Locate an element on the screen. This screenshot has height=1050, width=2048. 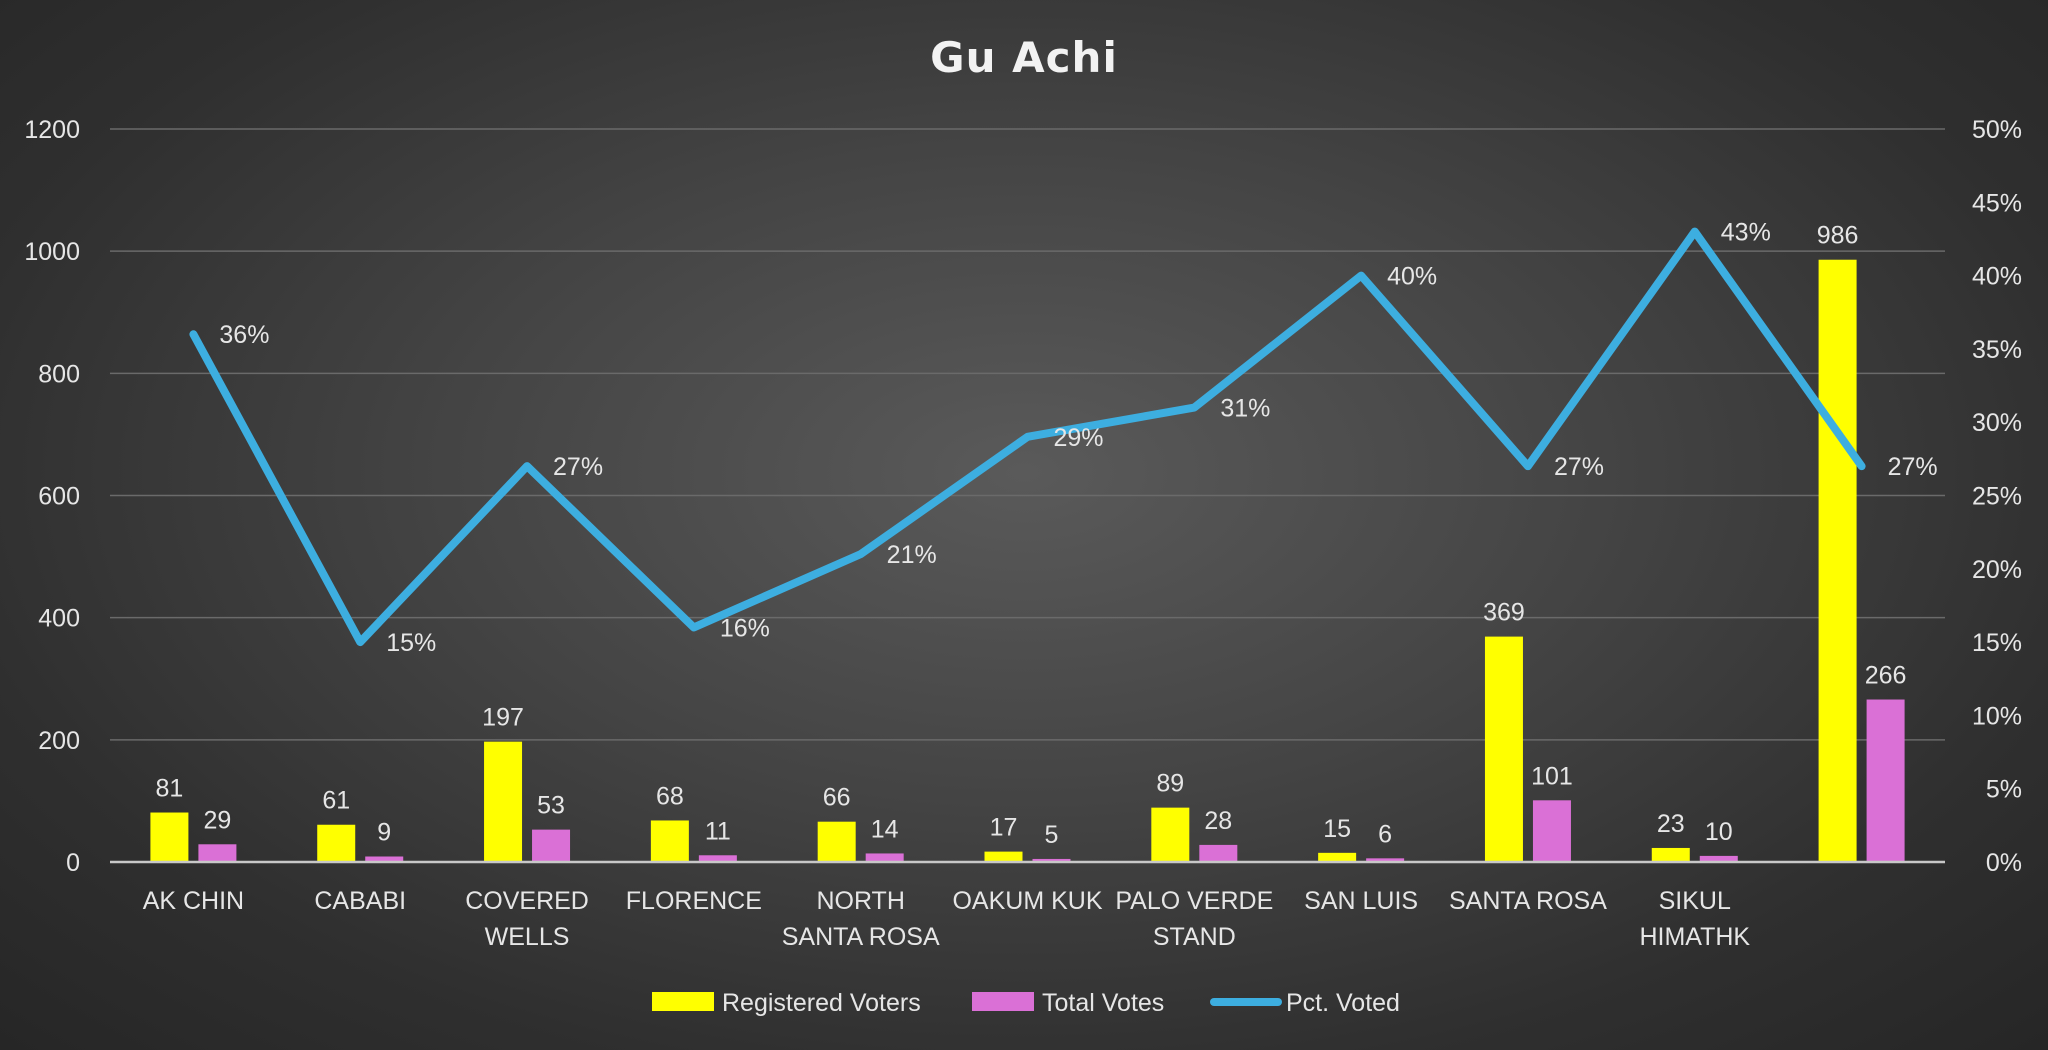
data-label-total-votes: 14 is located at coordinates (885, 829).